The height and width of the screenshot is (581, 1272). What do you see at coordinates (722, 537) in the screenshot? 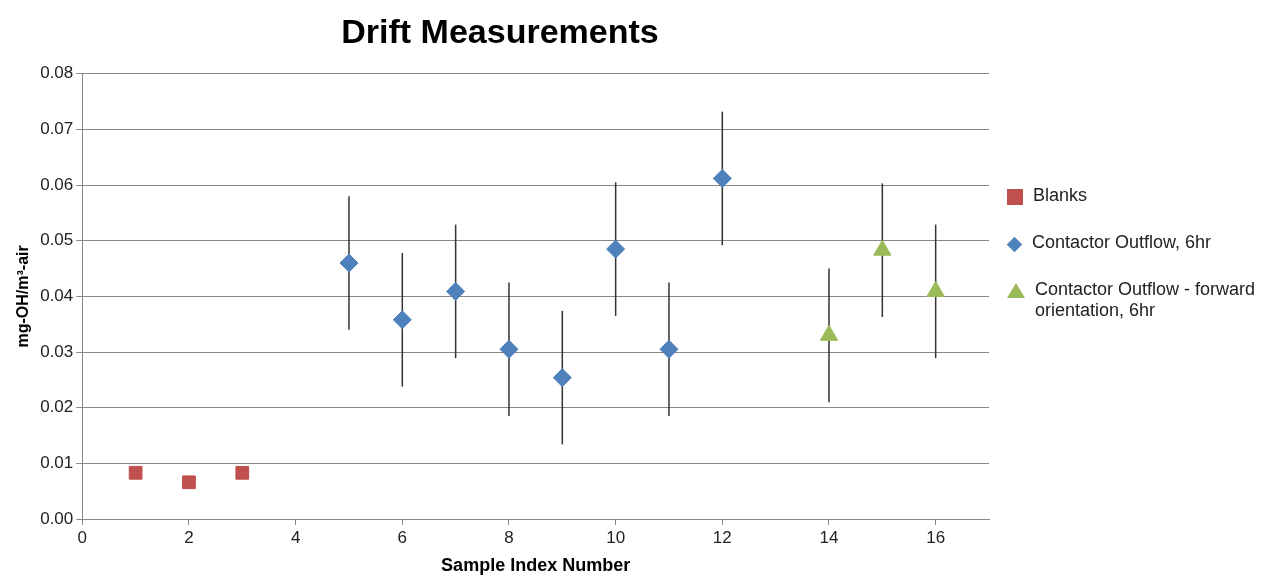
I see `x-tick-label: 12` at bounding box center [722, 537].